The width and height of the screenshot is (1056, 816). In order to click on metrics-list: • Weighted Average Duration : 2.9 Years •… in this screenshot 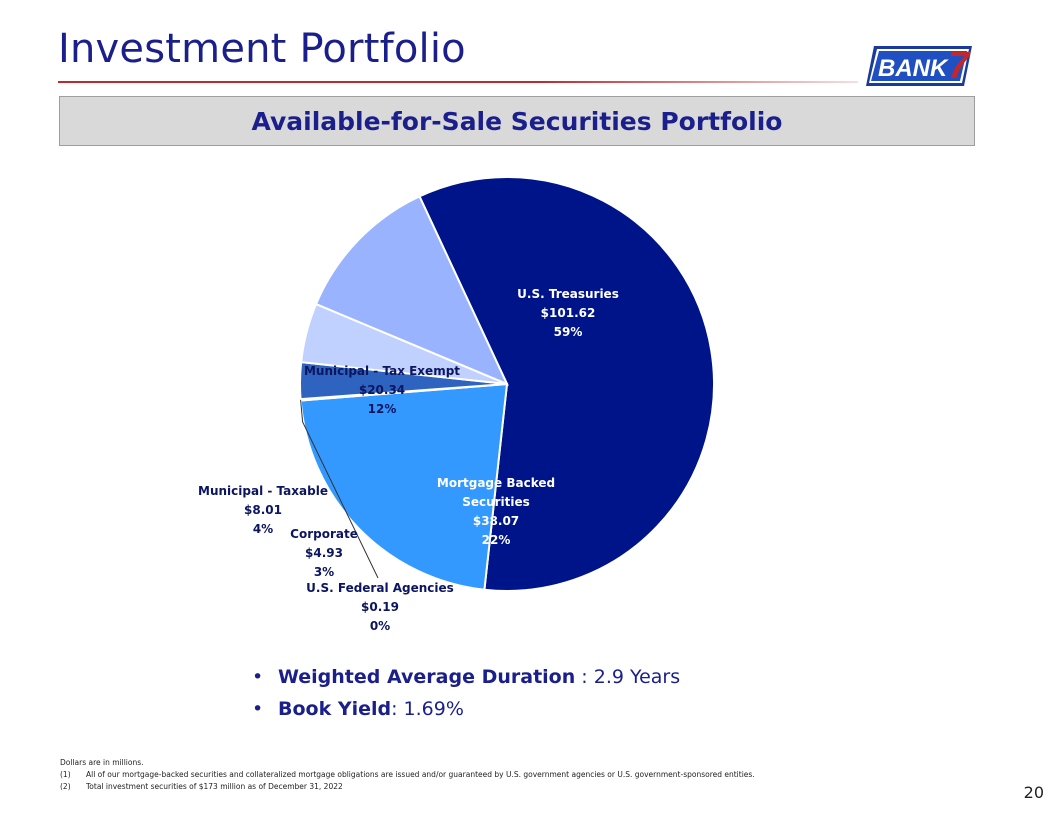, I will do `click(466, 693)`.